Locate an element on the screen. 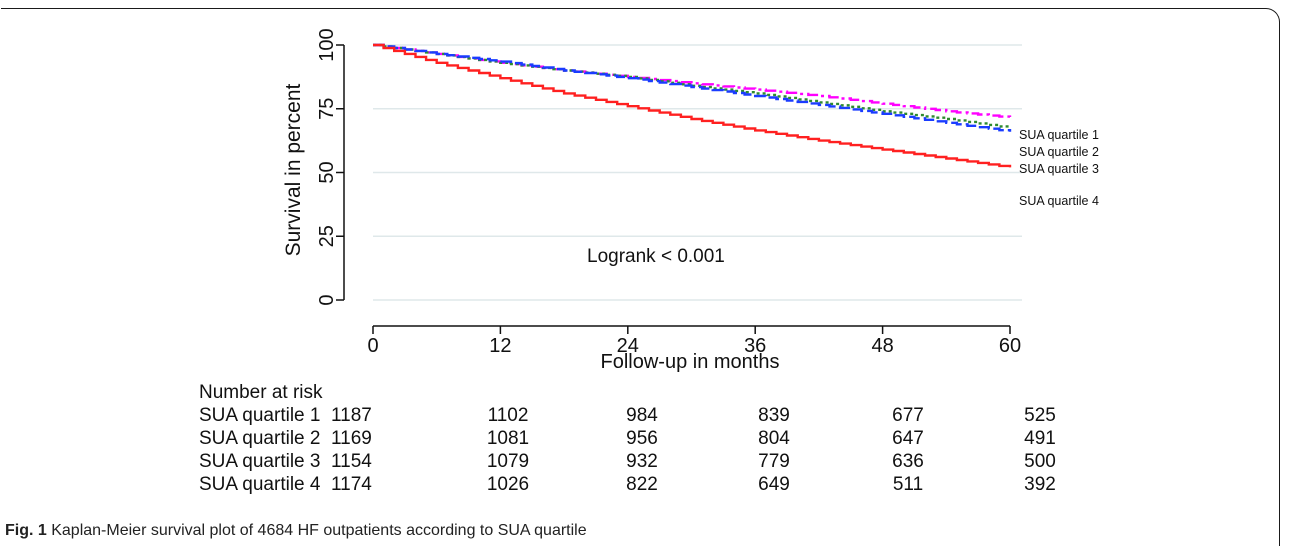 The height and width of the screenshot is (550, 1292). risk-value: 500 is located at coordinates (1040, 461).